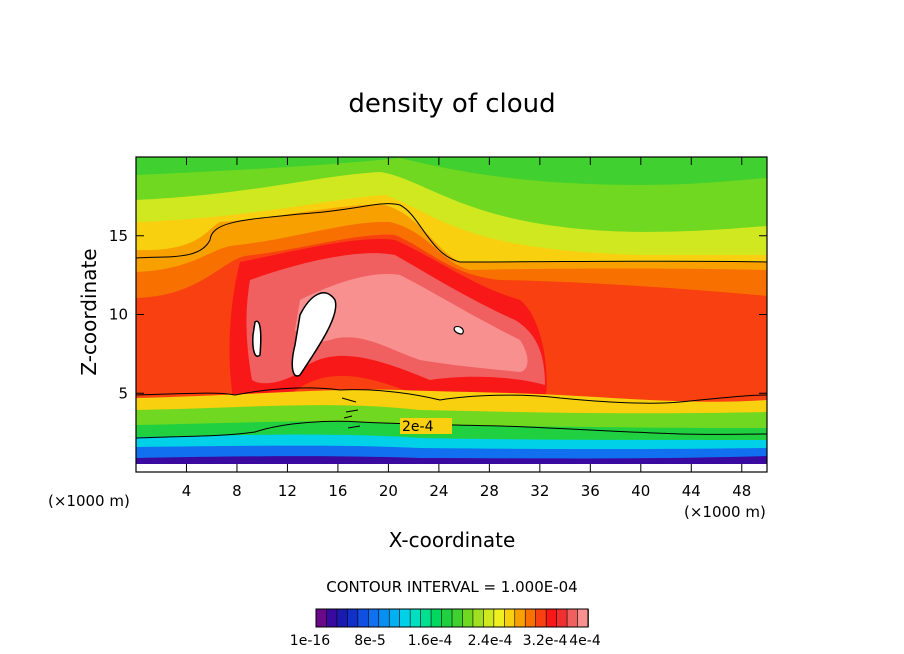  What do you see at coordinates (741, 491) in the screenshot?
I see `x-tick-label: 48` at bounding box center [741, 491].